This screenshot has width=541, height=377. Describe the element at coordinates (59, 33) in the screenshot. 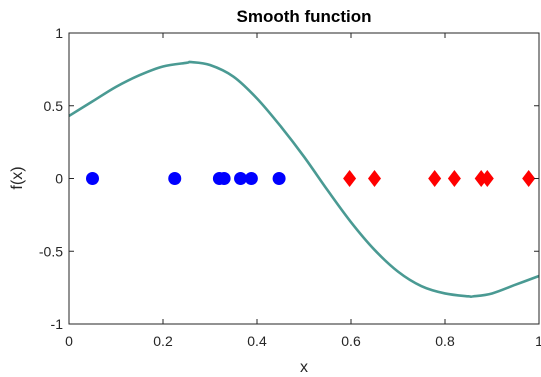

I see `y-tick-label: 1` at that location.